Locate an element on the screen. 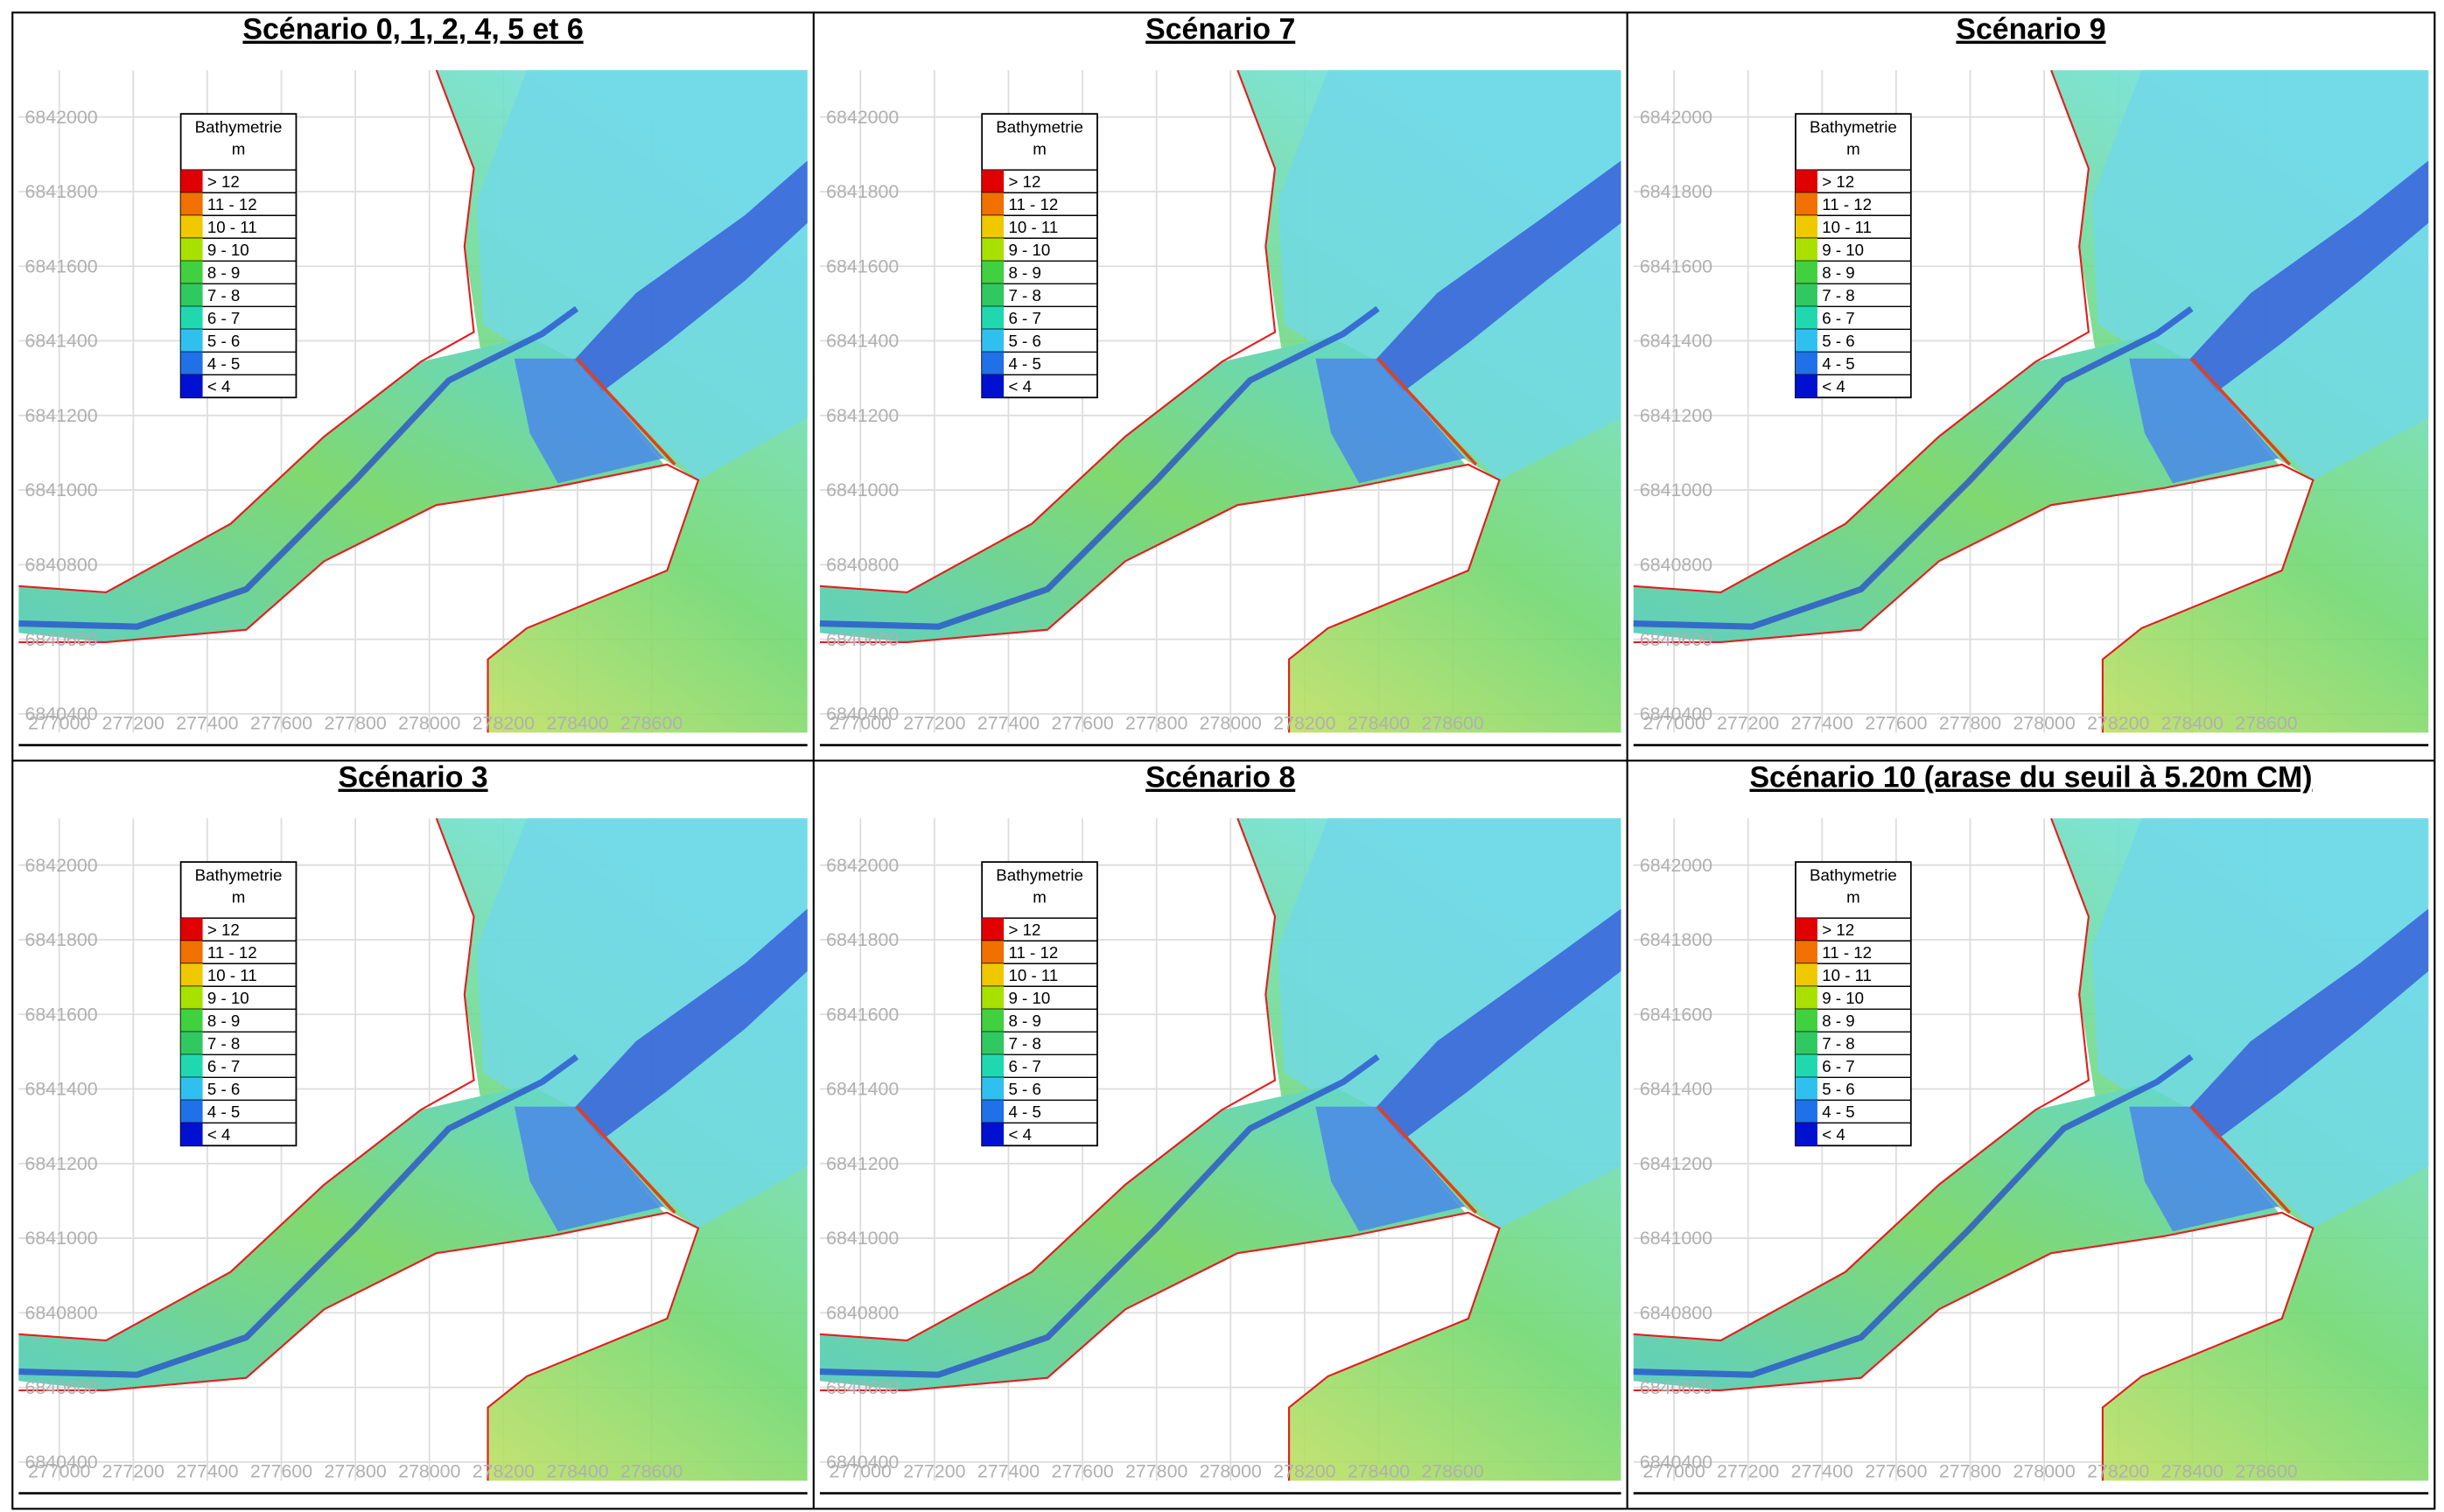 This screenshot has width=2444, height=1512. y-tick-label: 6840600 is located at coordinates (1676, 1387).